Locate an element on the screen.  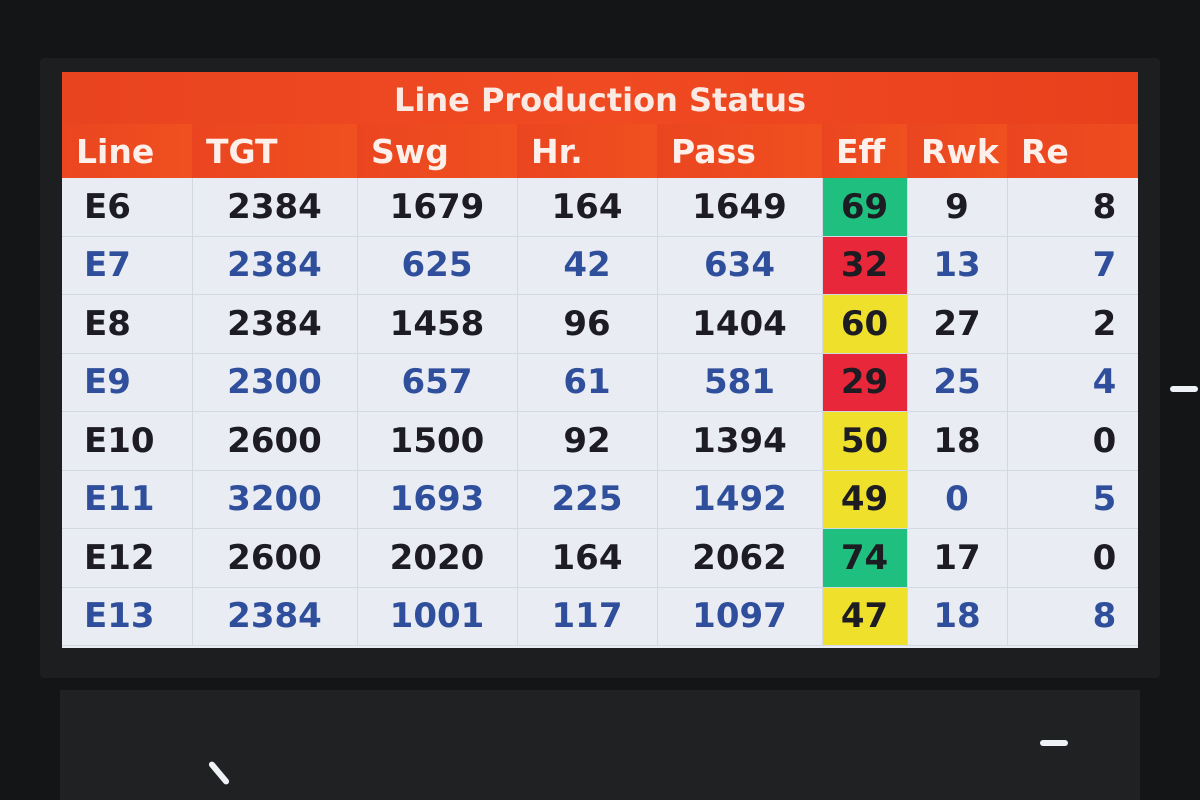
line-cell: E8 is located at coordinates (127, 324).